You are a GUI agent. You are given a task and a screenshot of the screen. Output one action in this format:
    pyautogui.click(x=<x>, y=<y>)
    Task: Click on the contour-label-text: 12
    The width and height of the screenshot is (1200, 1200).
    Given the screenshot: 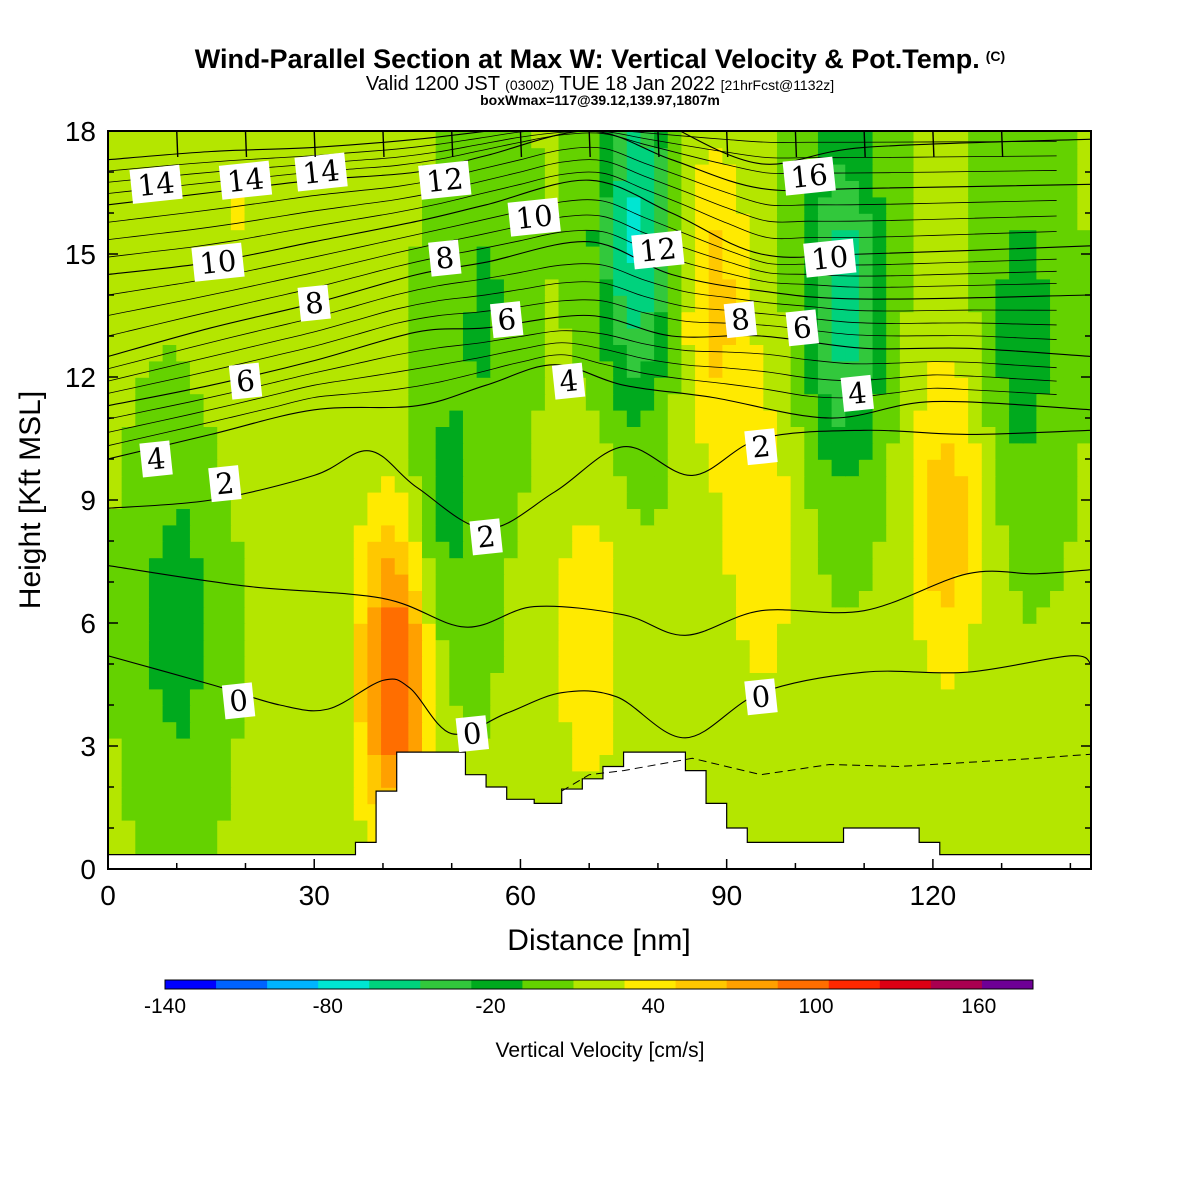 What is the action you would take?
    pyautogui.click(x=658, y=250)
    